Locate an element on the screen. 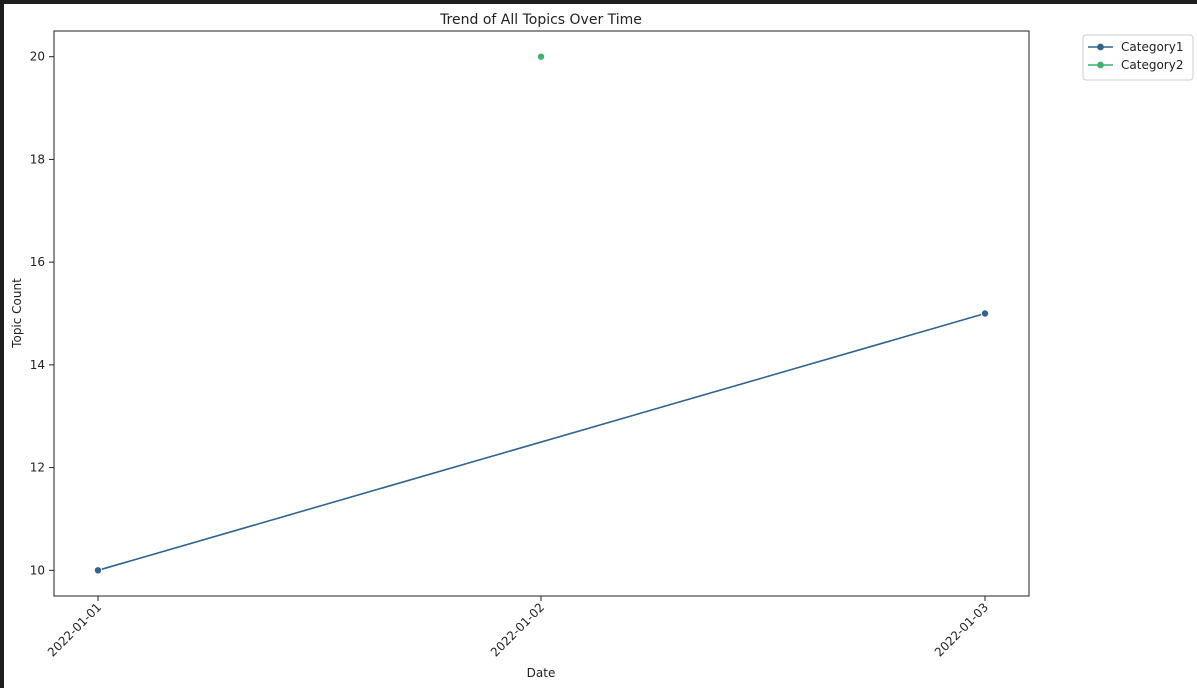 The height and width of the screenshot is (688, 1197). window-frame-top is located at coordinates (598, 2).